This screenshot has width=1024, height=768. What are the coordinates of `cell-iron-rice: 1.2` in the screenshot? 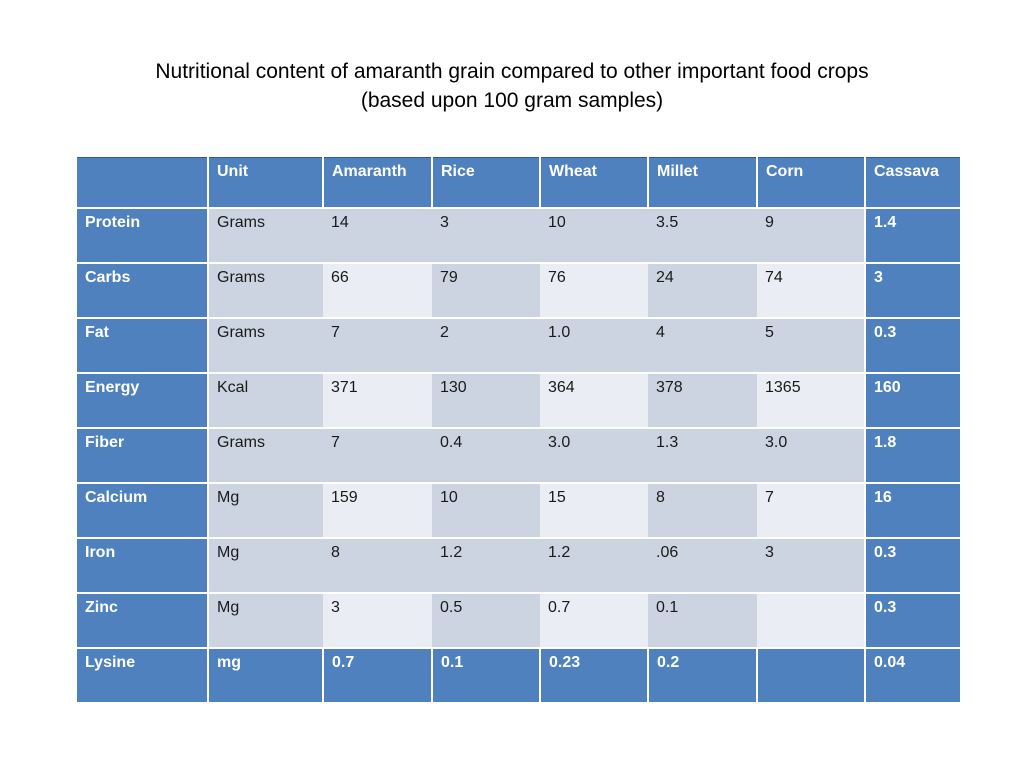 It's located at (486, 565).